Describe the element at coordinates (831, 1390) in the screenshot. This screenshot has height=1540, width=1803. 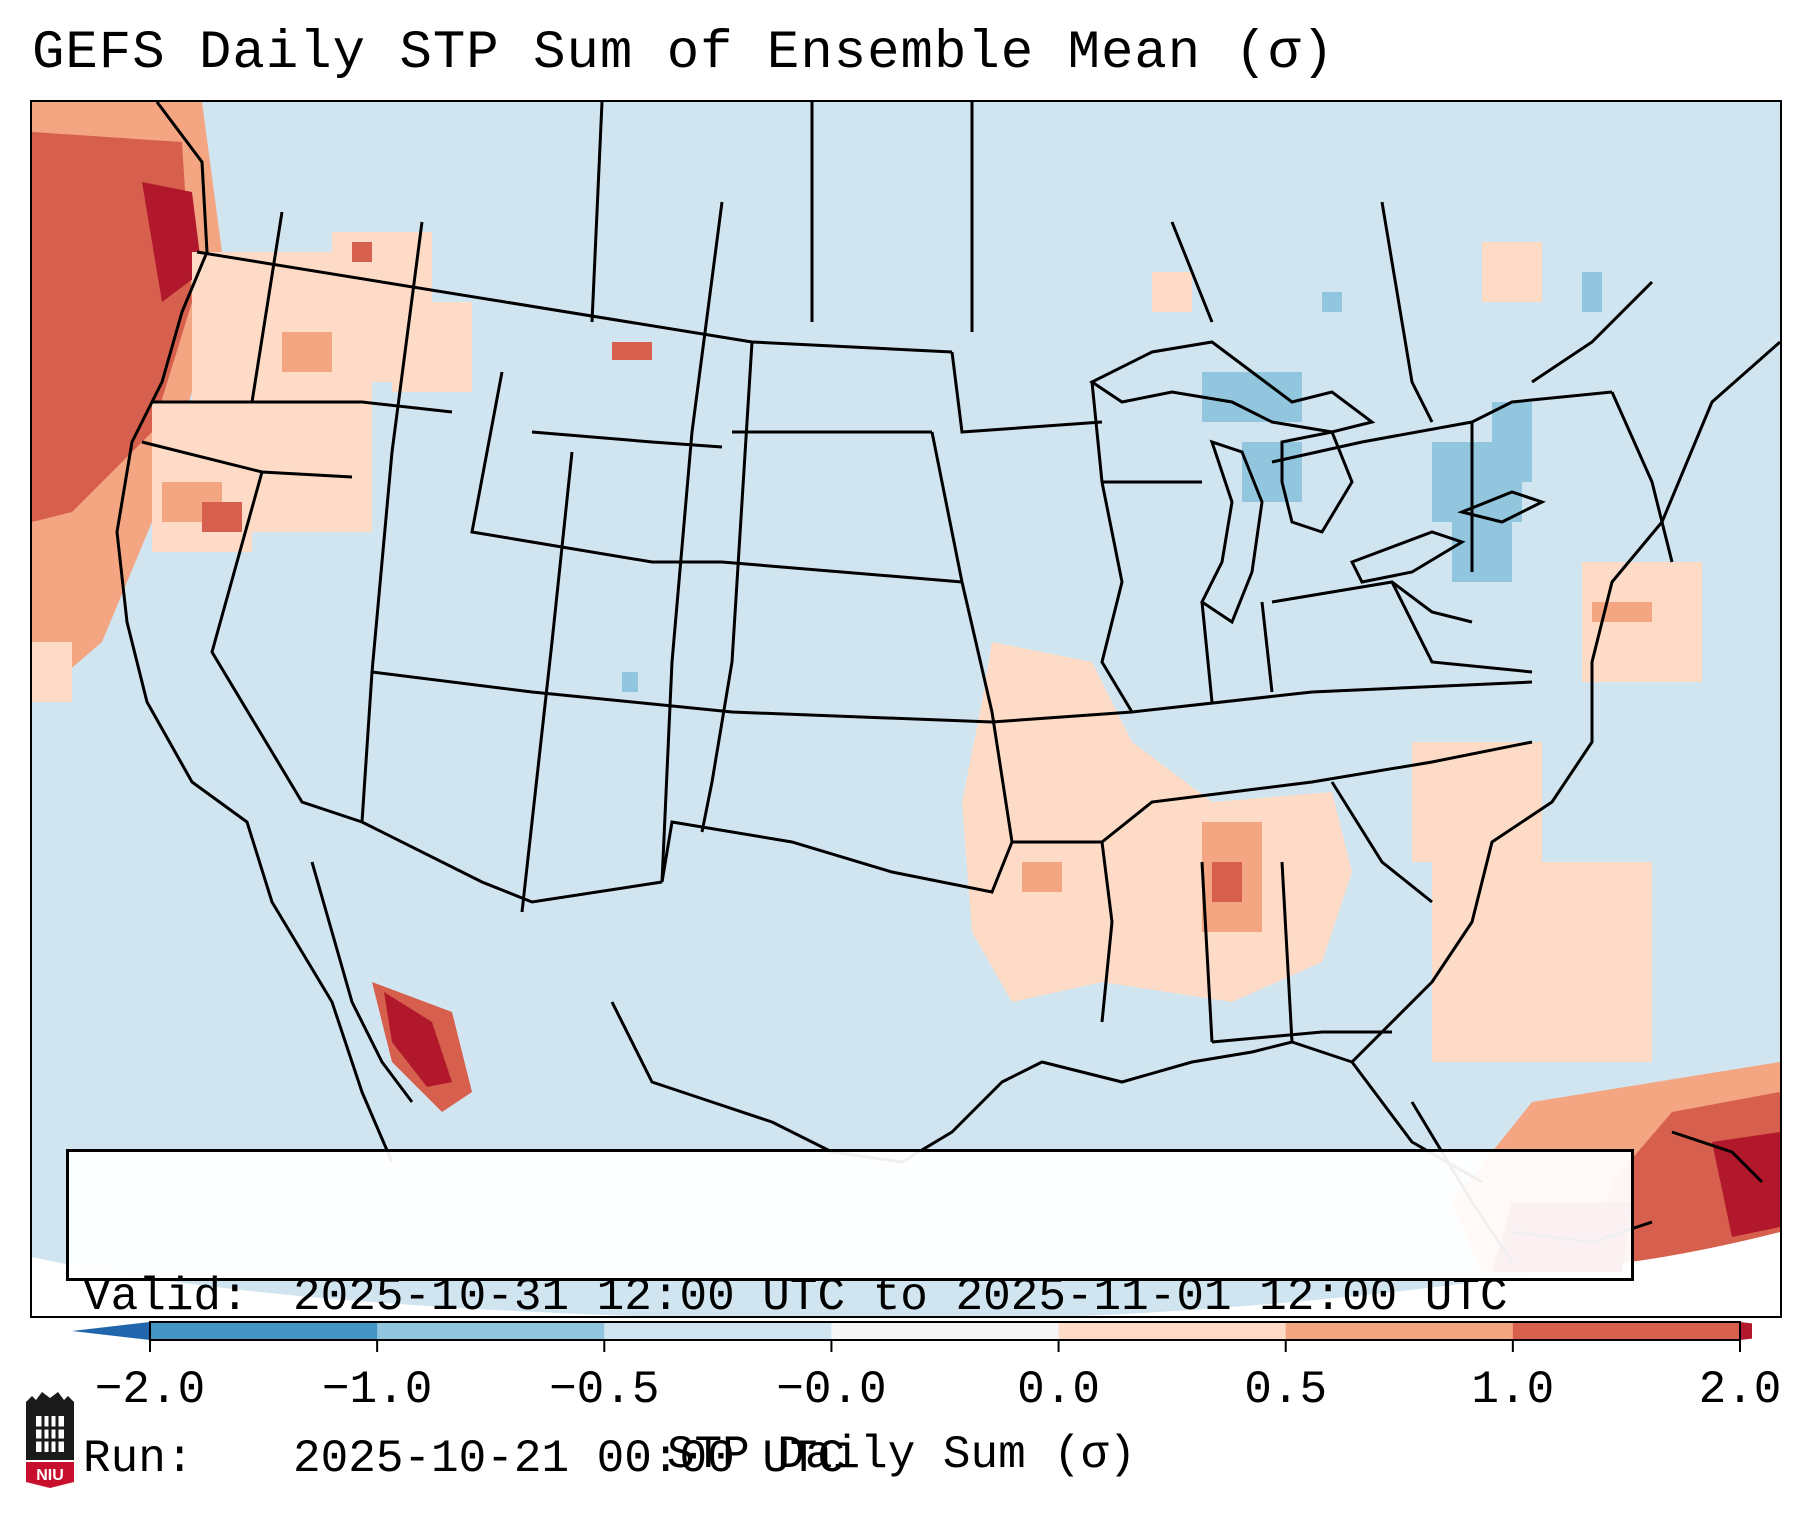
I see `colorbar-tick-label: −0.0` at that location.